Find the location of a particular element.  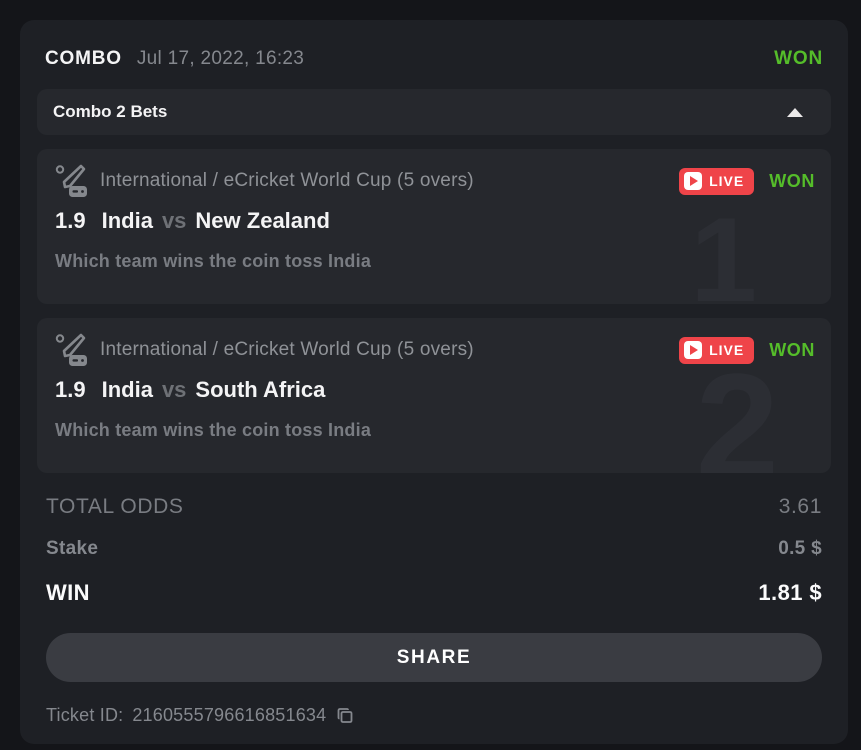

stake-row: Stake 0.5 $ is located at coordinates (434, 549).